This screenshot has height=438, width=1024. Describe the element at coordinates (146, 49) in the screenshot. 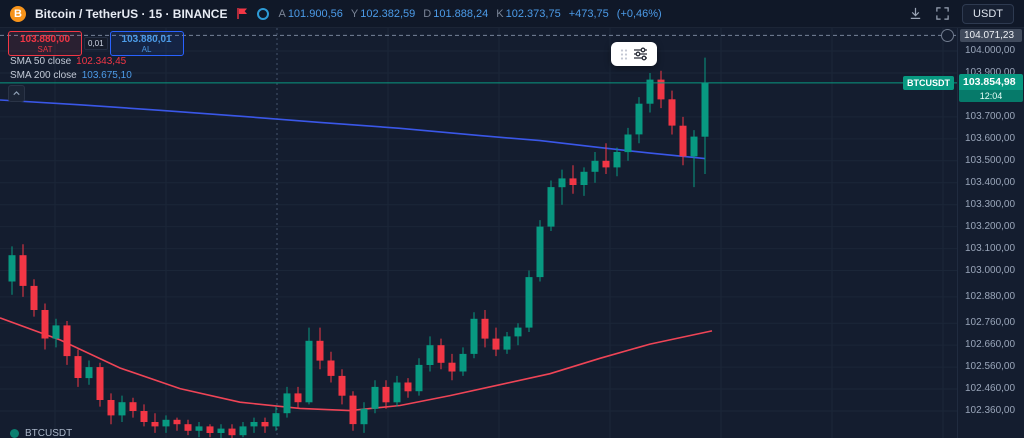

I see `buy-label: AL` at that location.